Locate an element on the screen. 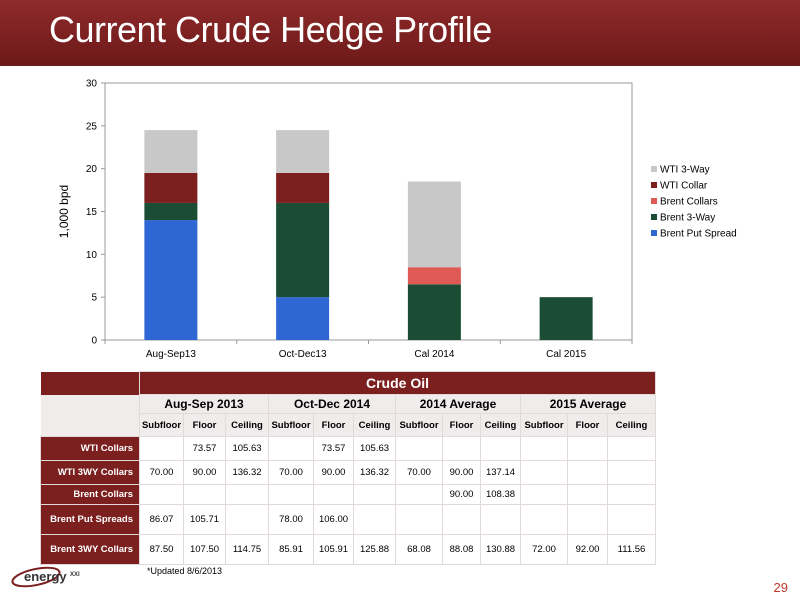 This screenshot has height=600, width=800. table-cell: 105.71 is located at coordinates (204, 519).